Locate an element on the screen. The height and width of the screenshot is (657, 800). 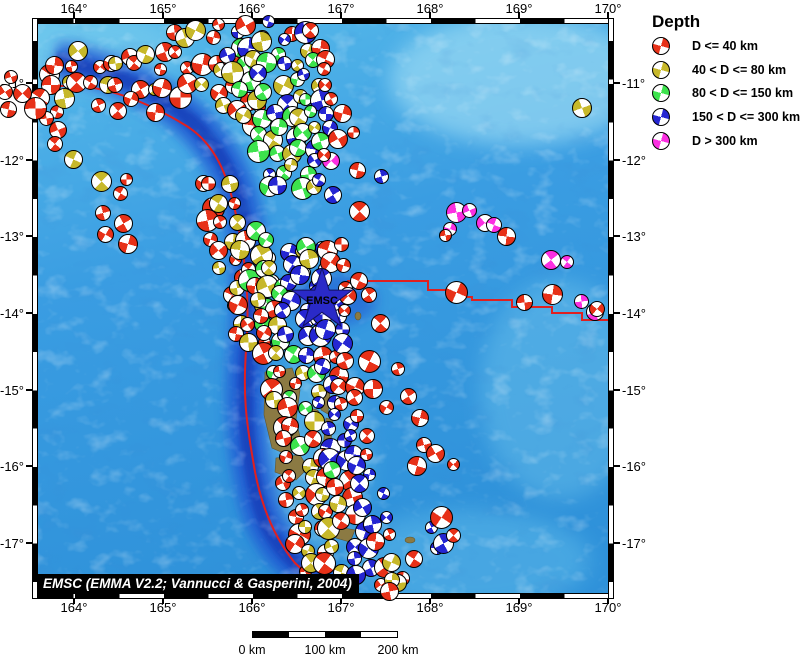
plate-boundary-stepped-line is located at coordinates (477, 300).